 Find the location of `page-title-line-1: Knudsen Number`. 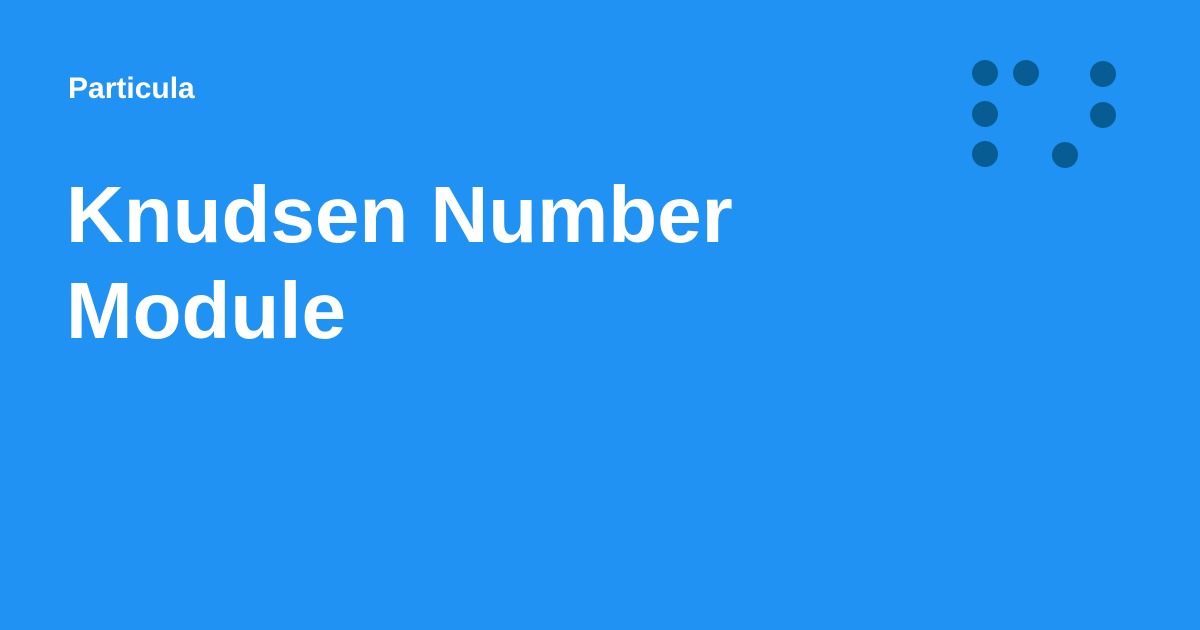

page-title-line-1: Knudsen Number is located at coordinates (399, 214).